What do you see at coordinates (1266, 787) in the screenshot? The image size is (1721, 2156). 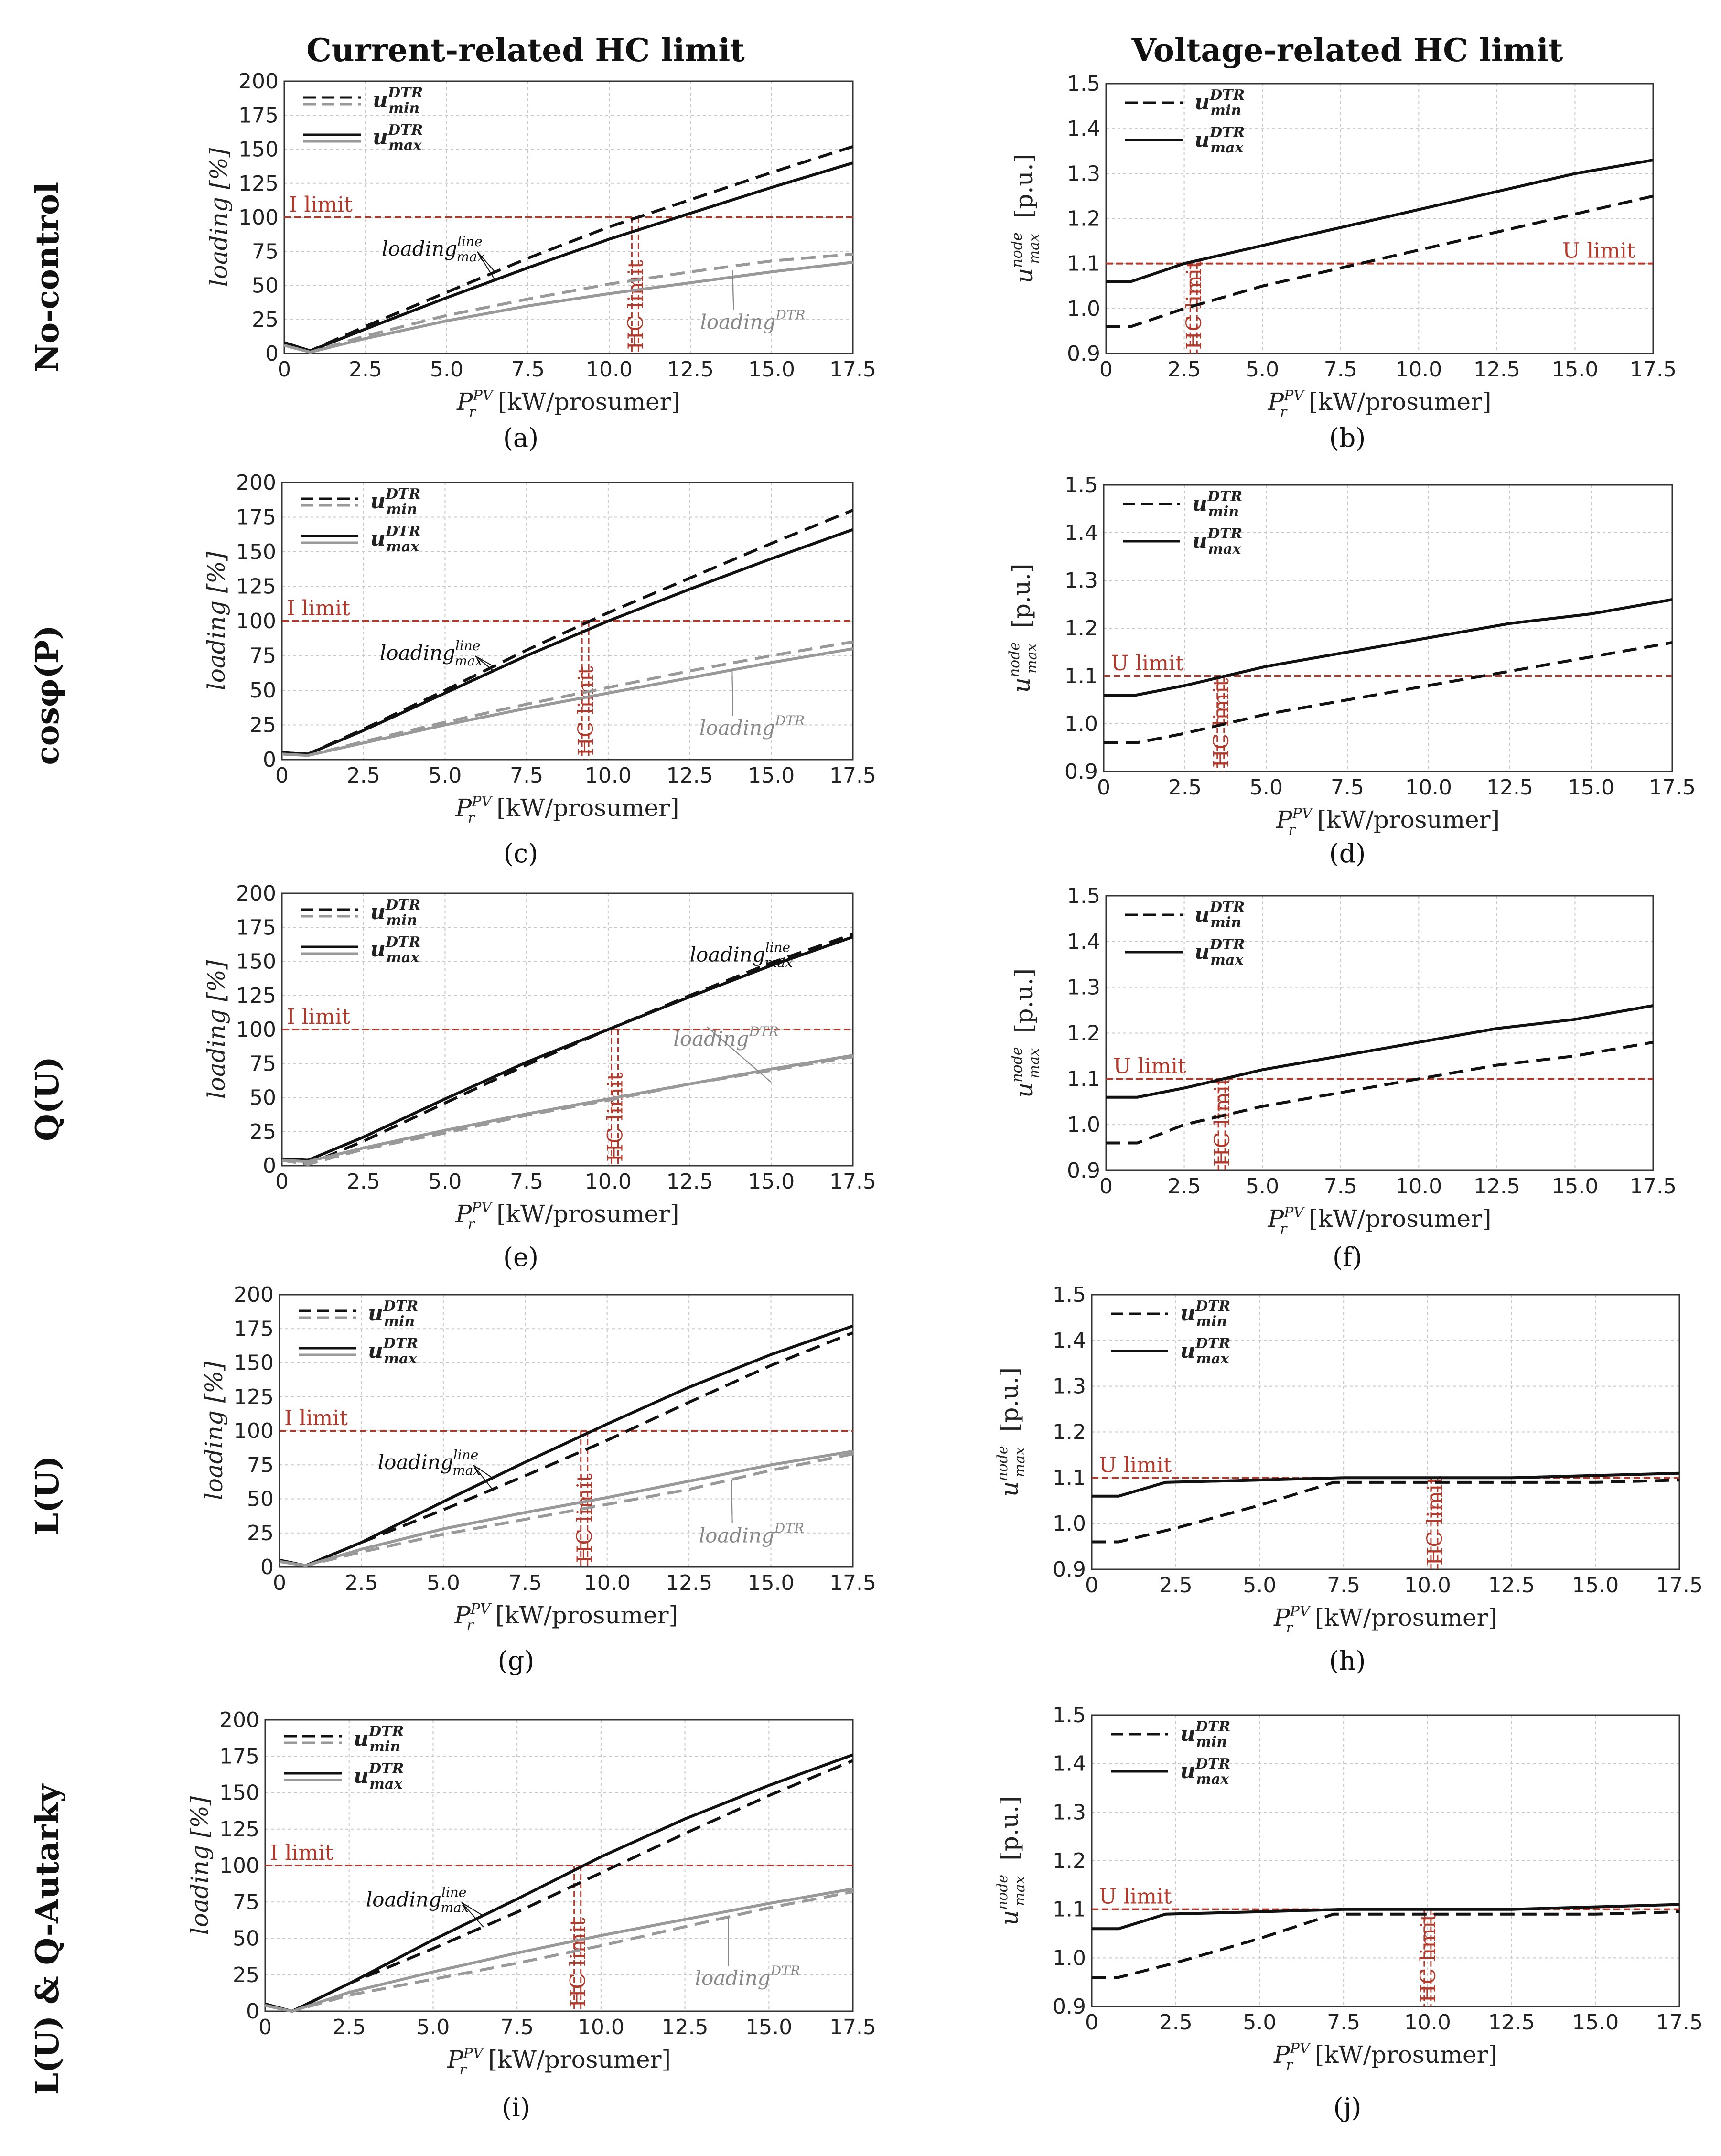 I see `x-tick-label: 5.0` at bounding box center [1266, 787].